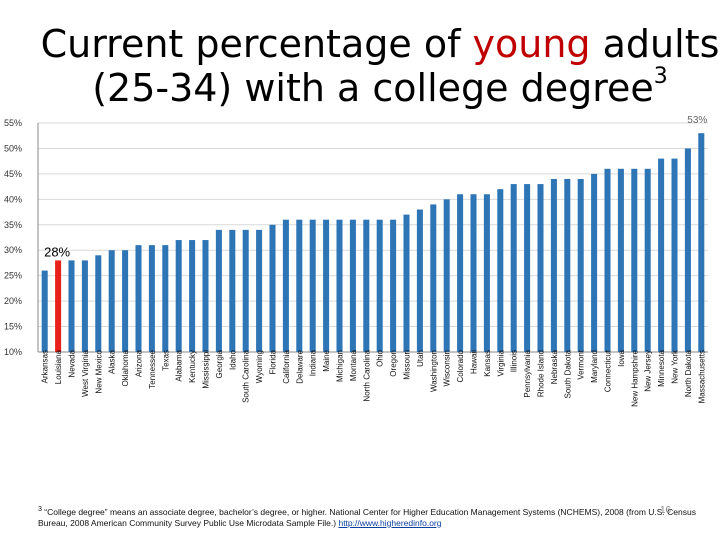 The width and height of the screenshot is (720, 540). What do you see at coordinates (13, 174) in the screenshot?
I see `y-tick-label: 45%` at bounding box center [13, 174].